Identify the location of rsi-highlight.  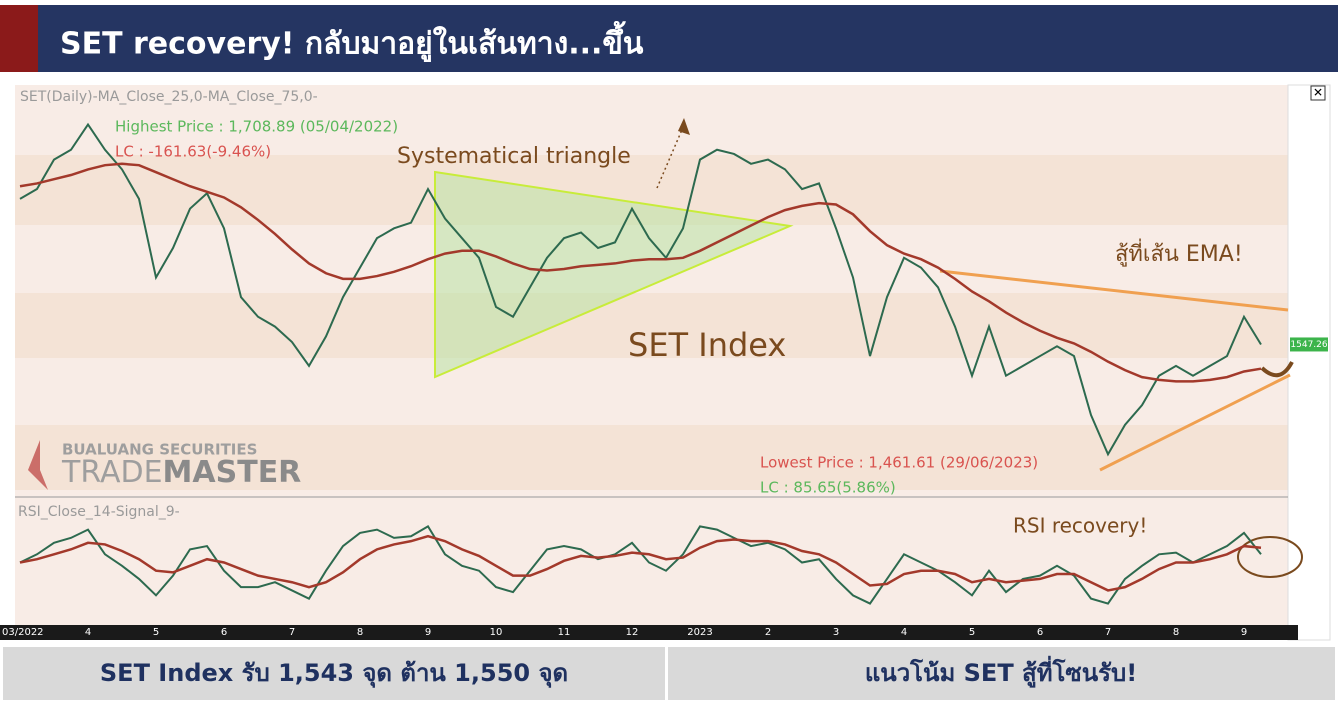
(1270, 557).